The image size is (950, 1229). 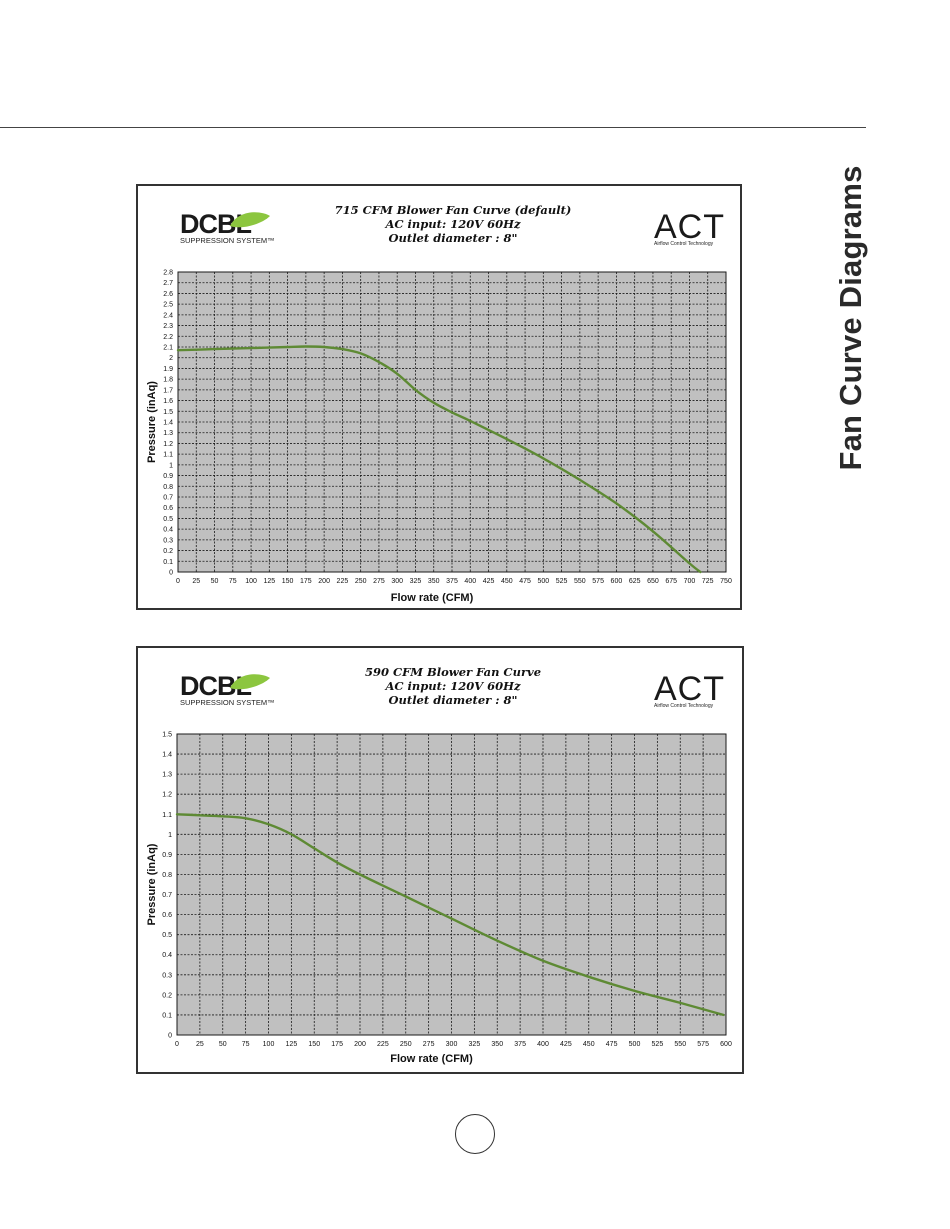 What do you see at coordinates (233, 581) in the screenshot?
I see `x-tick-label: 75` at bounding box center [233, 581].